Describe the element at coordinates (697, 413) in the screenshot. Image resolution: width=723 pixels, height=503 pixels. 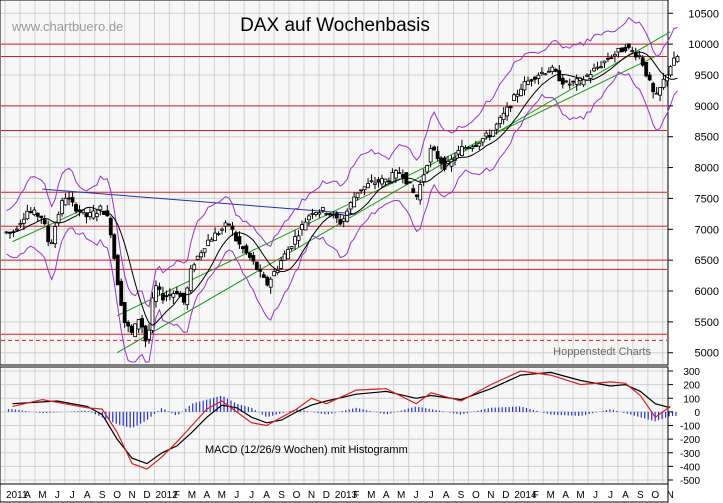
I see `macd-y-tick-label: 0` at that location.